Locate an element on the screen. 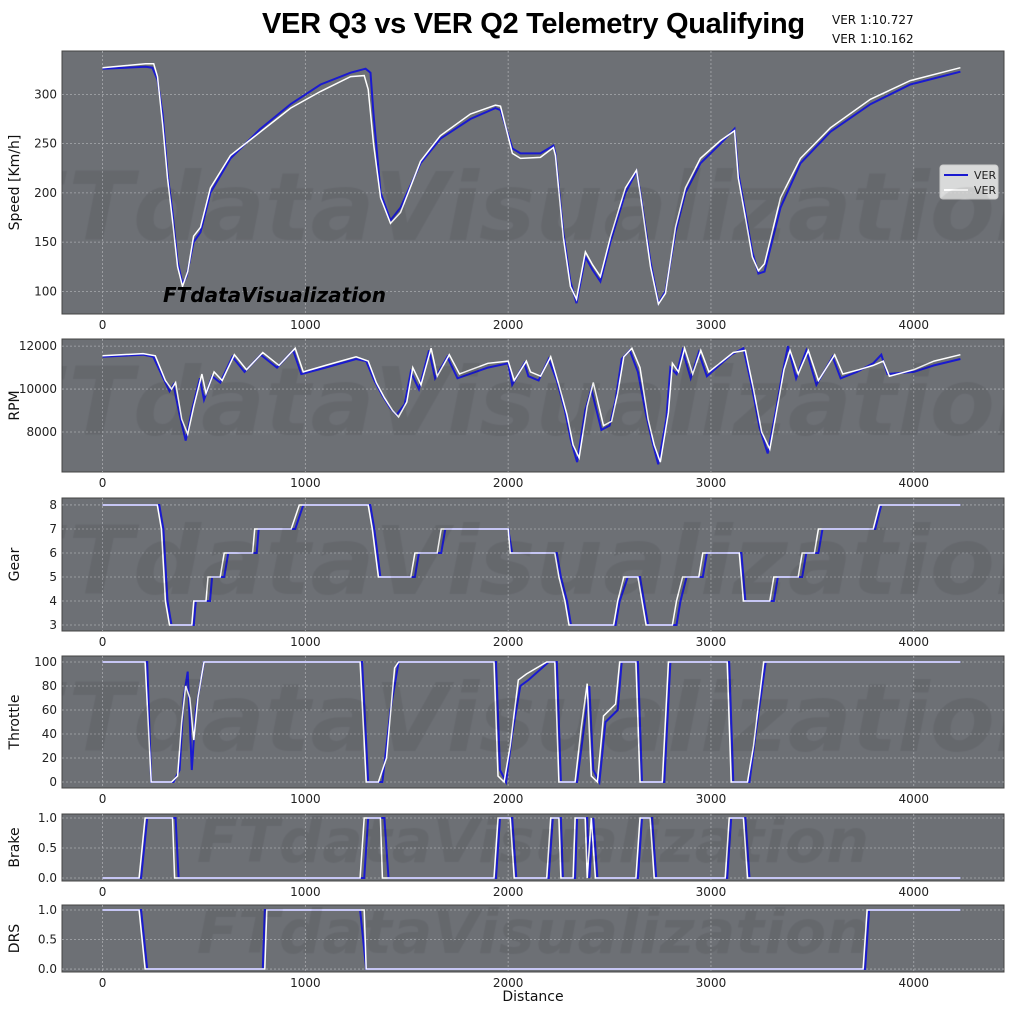  y-axis-label: Brake is located at coordinates (15, 847).